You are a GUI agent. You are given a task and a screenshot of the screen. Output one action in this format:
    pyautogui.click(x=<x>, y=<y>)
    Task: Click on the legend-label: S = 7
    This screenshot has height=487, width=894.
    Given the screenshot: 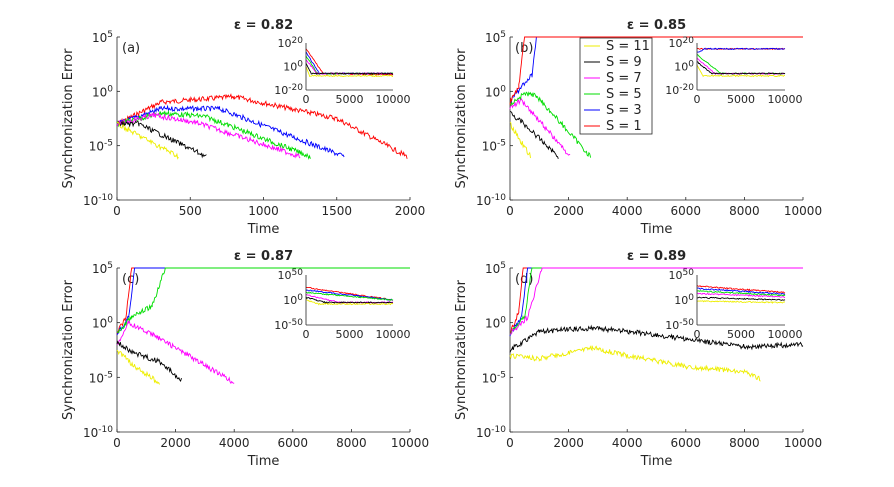 What is the action you would take?
    pyautogui.click(x=624, y=78)
    